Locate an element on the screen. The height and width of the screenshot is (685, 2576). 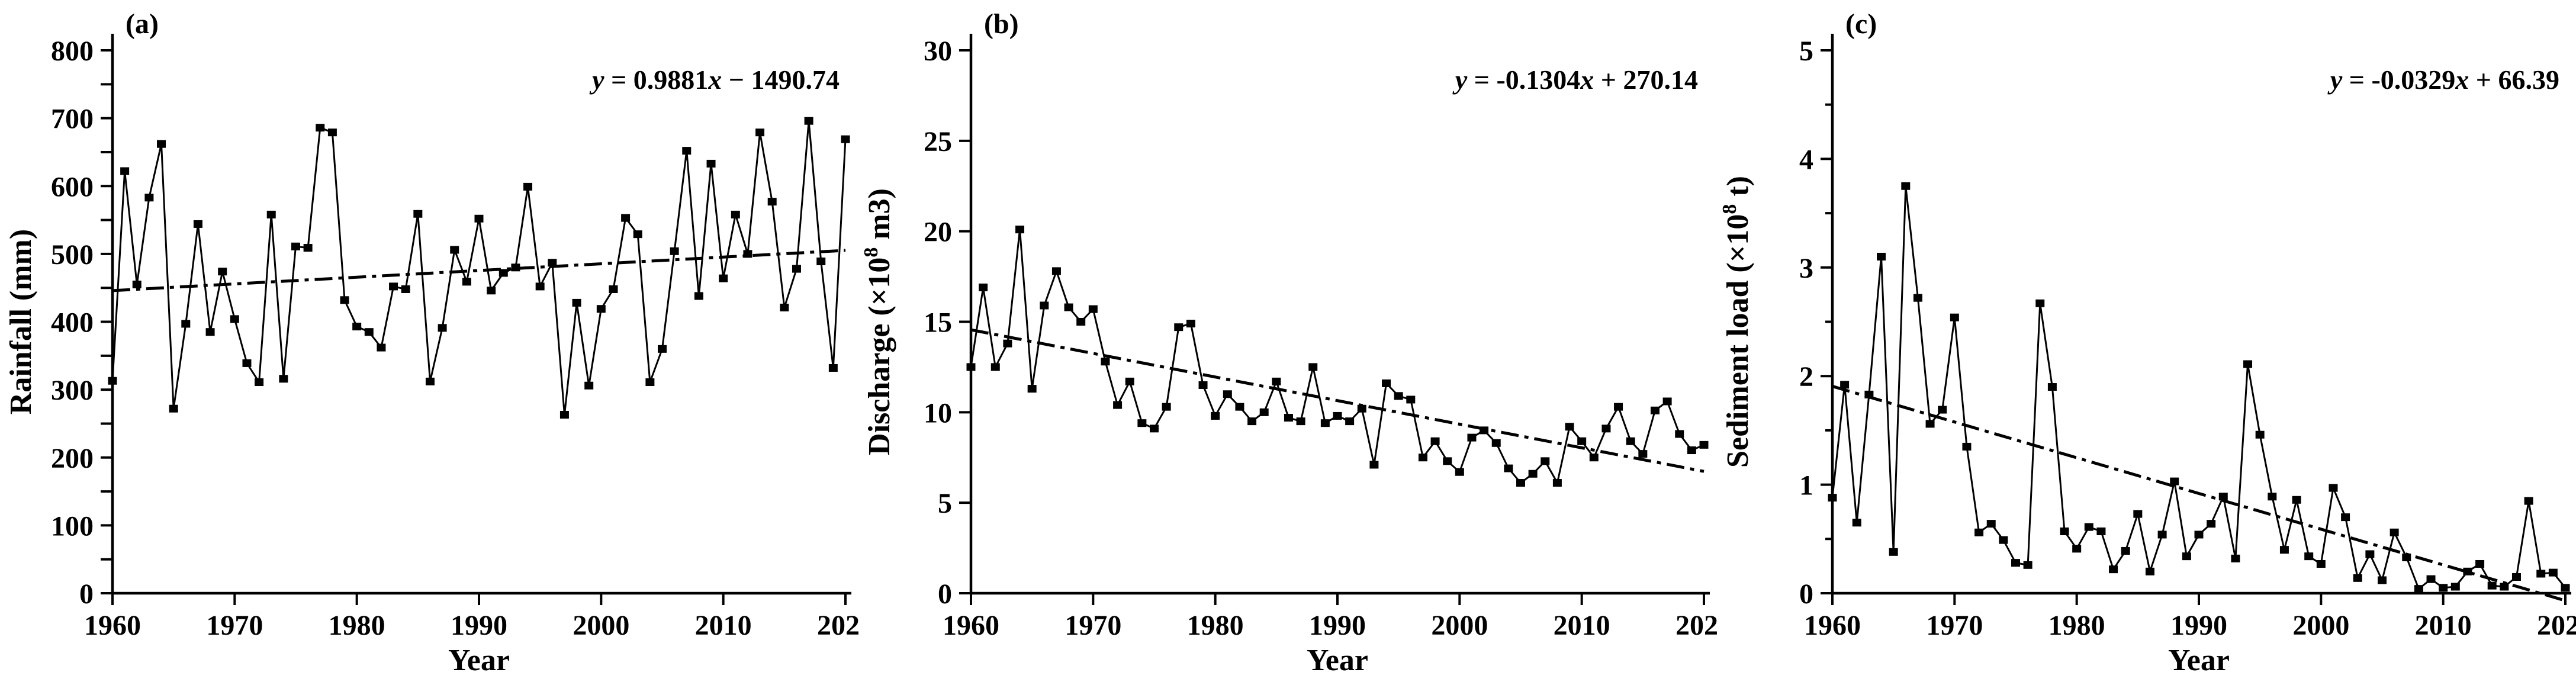
y-tick-label: 800 is located at coordinates (72, 51).